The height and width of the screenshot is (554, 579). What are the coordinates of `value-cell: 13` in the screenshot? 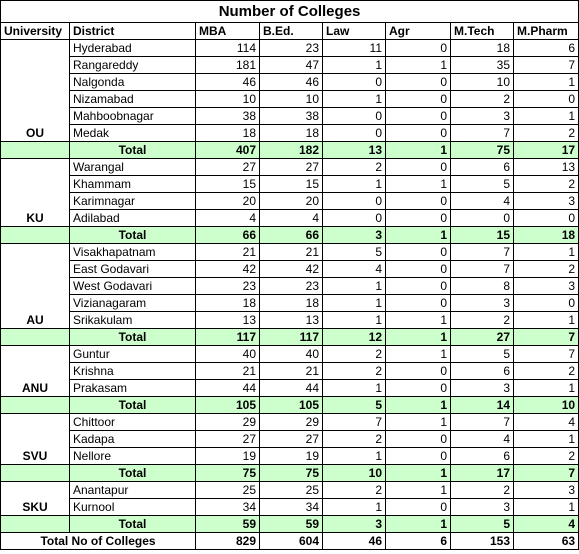 It's located at (291, 320).